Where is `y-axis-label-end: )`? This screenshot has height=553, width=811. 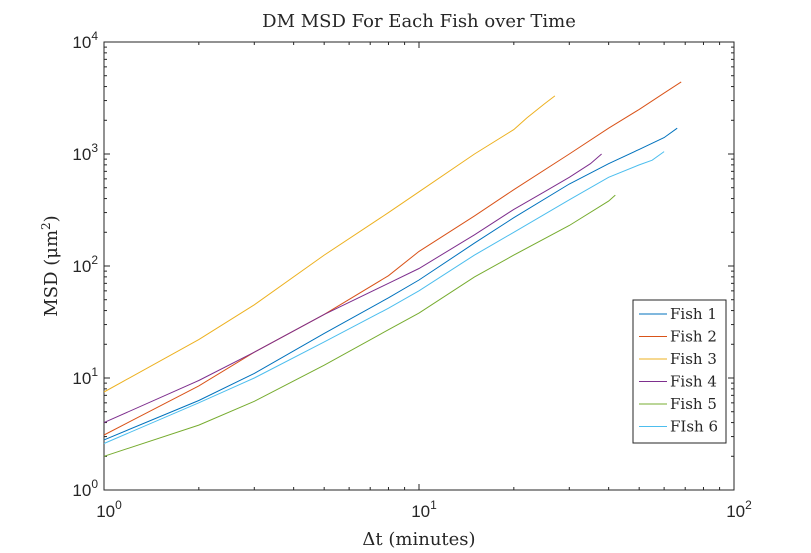 y-axis-label-end: ) is located at coordinates (51, 218).